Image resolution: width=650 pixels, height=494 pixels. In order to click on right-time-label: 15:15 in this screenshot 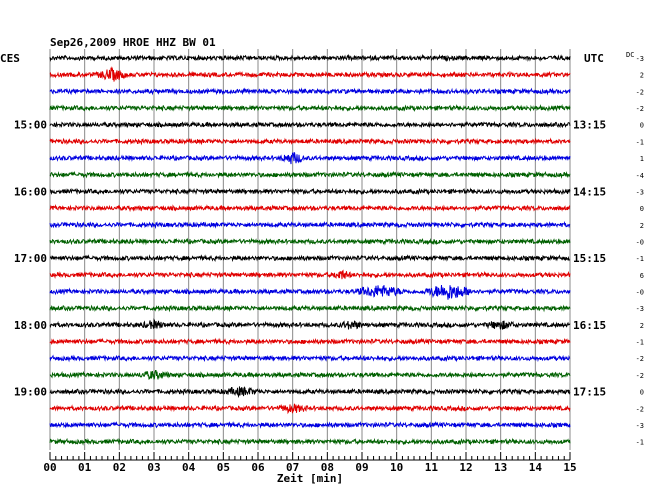, I will do `click(589, 258)`.